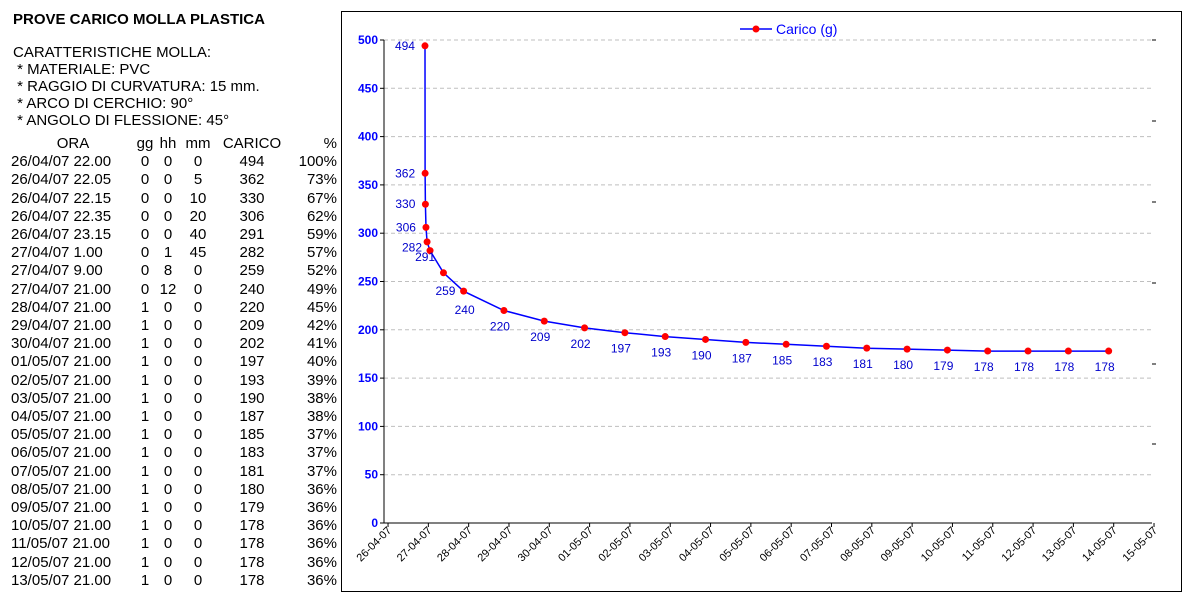 The height and width of the screenshot is (604, 1200). What do you see at coordinates (406, 227) in the screenshot?
I see `data-label: 306` at bounding box center [406, 227].